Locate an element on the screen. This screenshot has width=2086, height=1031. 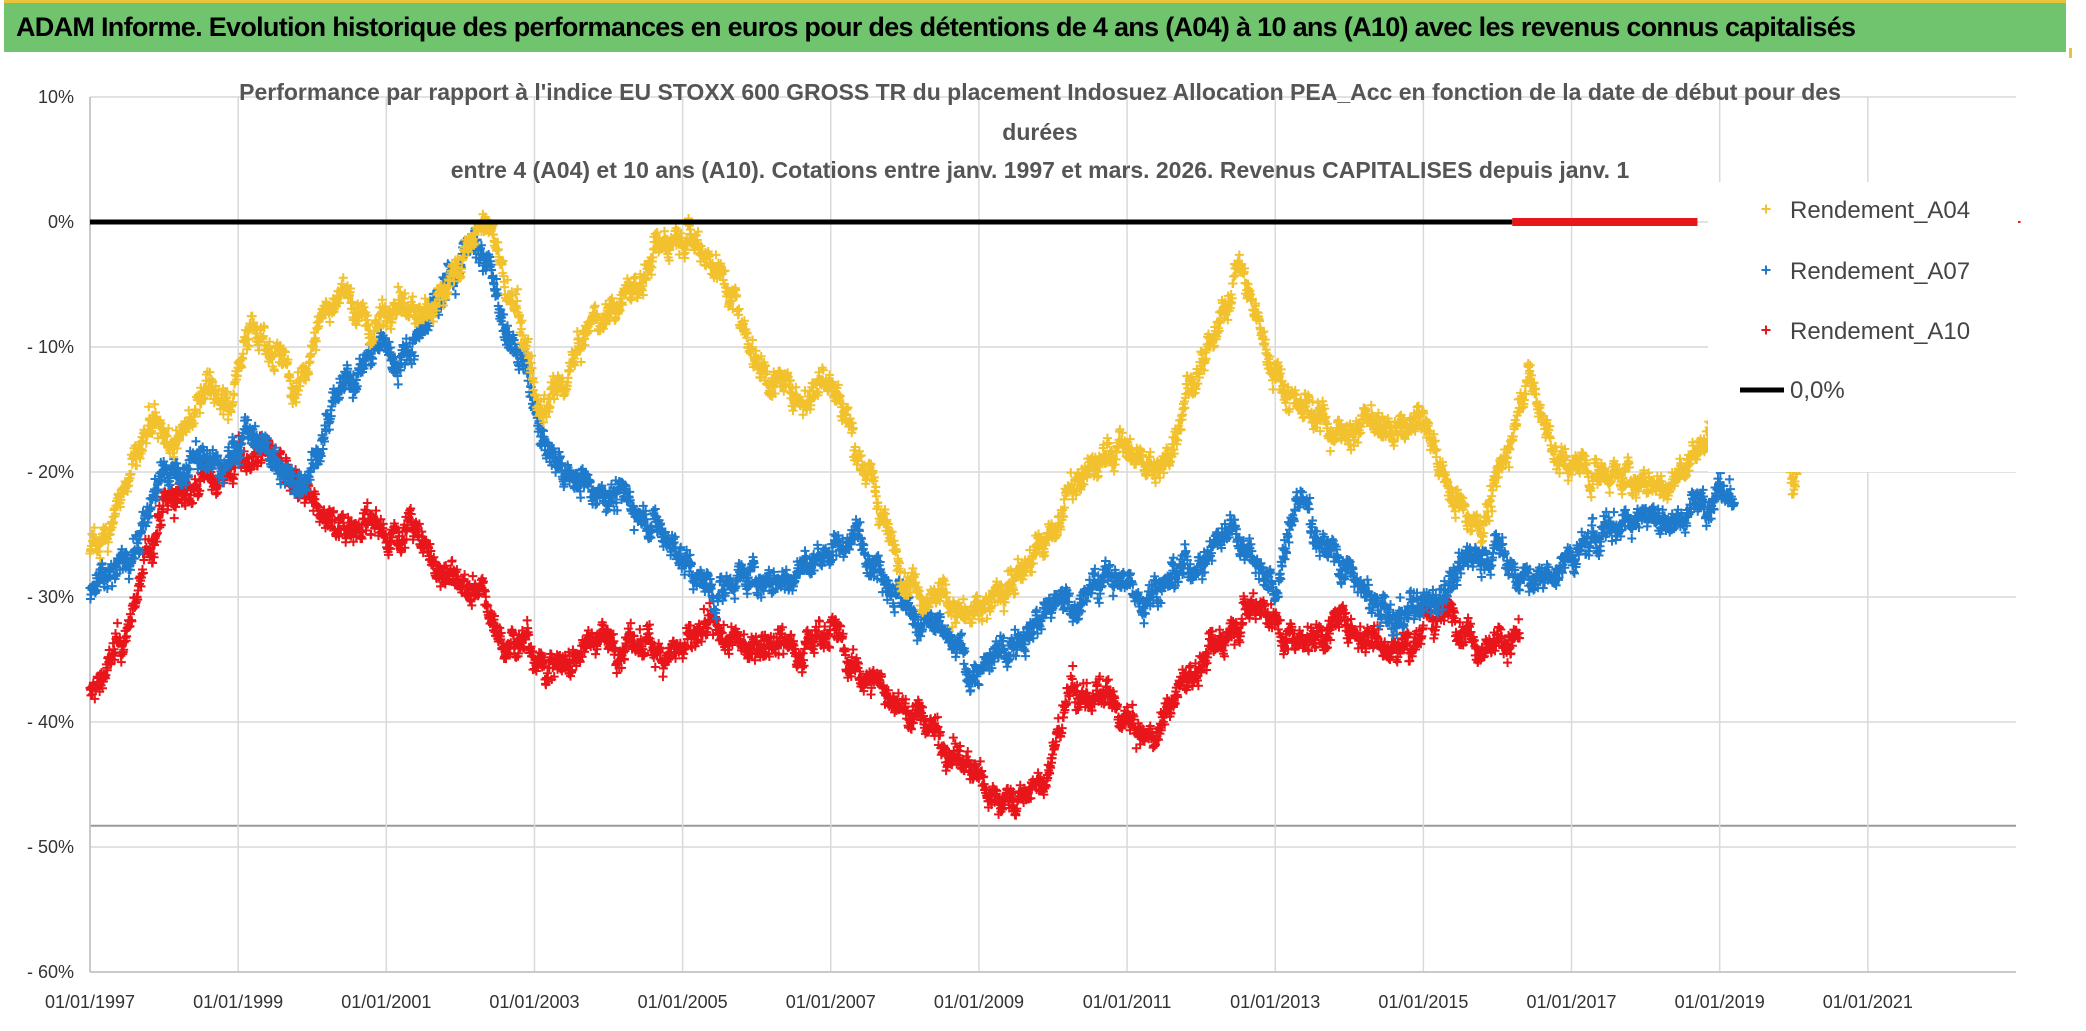
x-tick-label: 01/01/2011 is located at coordinates (1127, 1002).